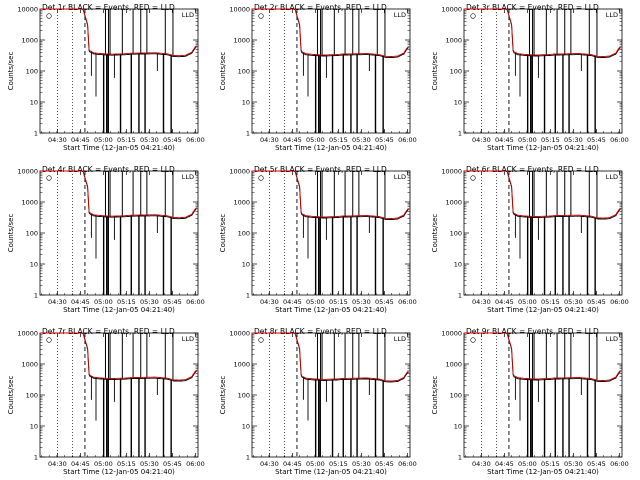 The image size is (640, 480). What do you see at coordinates (532, 169) in the screenshot?
I see `panel-title: Det 6r BLACK = Events, RED = LLD` at bounding box center [532, 169].